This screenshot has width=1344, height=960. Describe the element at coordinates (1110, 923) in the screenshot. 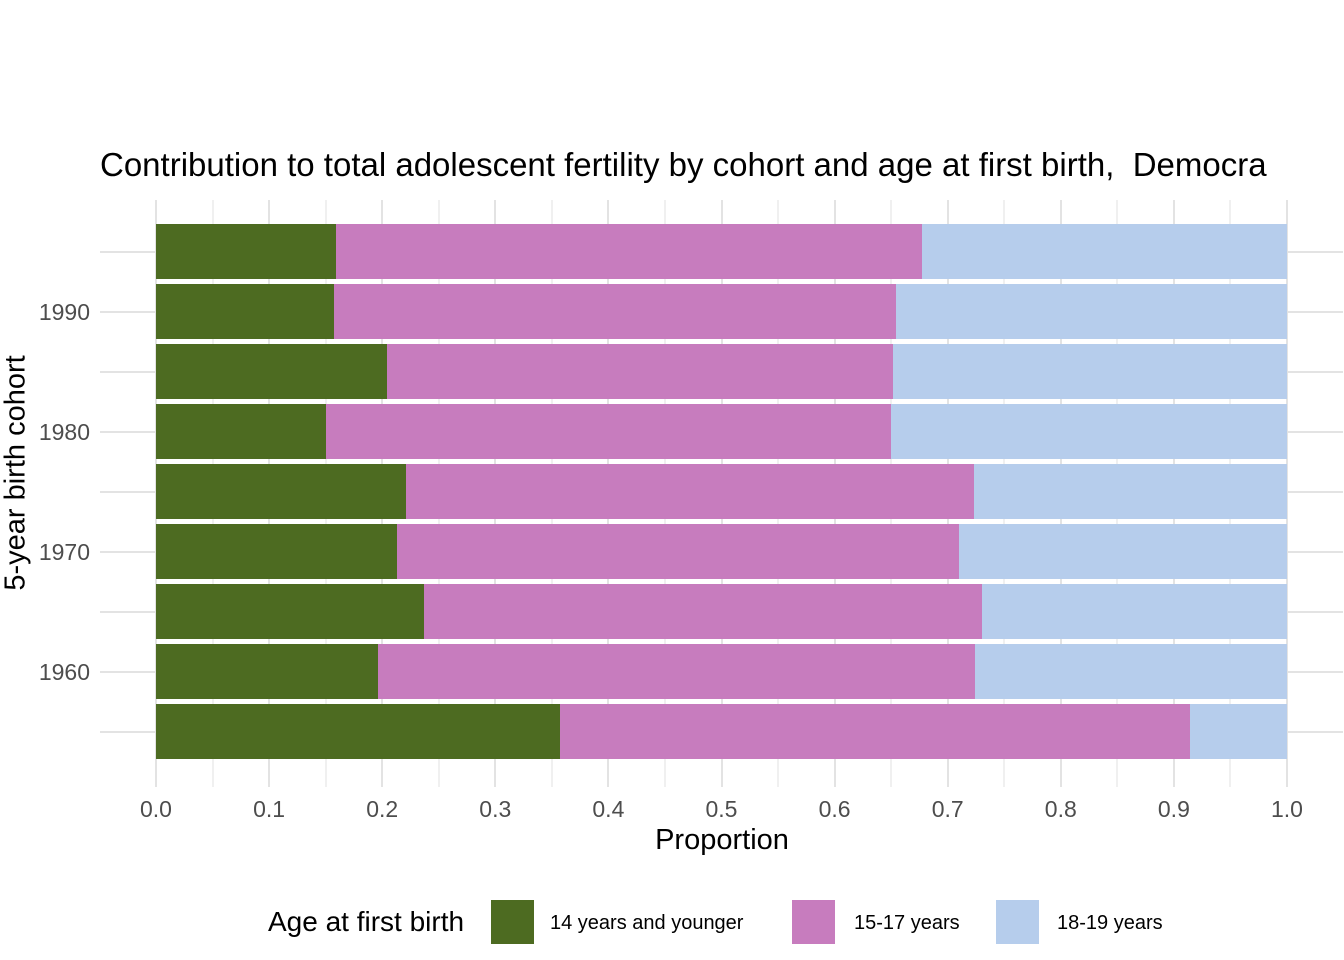

I see `legend-label-18-19-years: 18-19 years` at that location.